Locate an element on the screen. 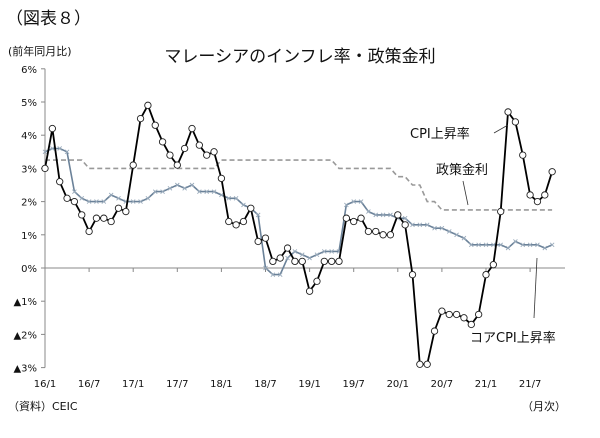 The image size is (600, 438). y-tick-label: 2% is located at coordinates (29, 203).